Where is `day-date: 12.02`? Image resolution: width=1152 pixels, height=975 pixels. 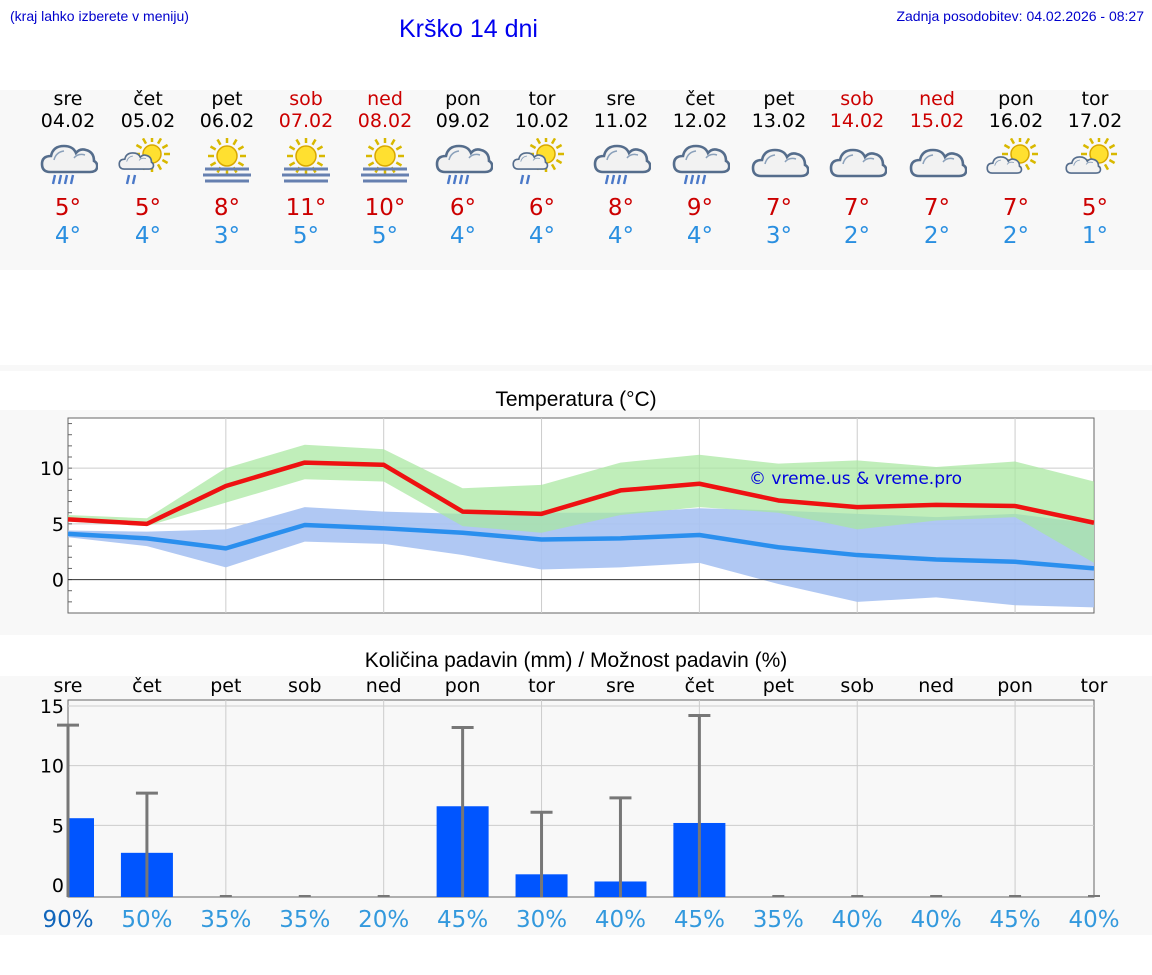
day-date: 12.02 is located at coordinates (700, 121).